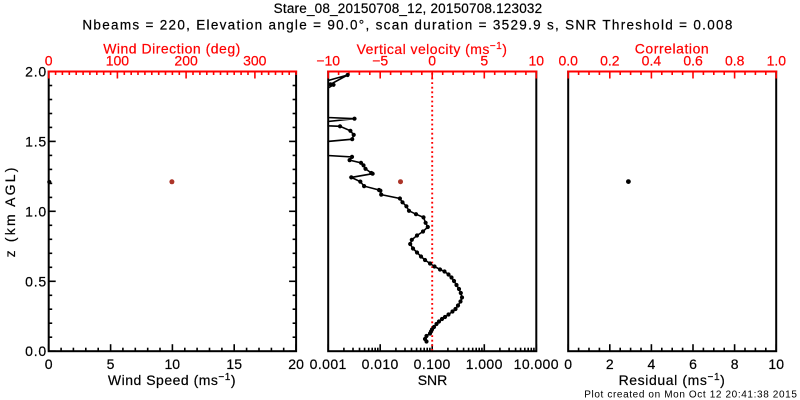 This screenshot has height=400, width=800. Describe the element at coordinates (118, 61) in the screenshot. I see `svg-text: 100` at that location.